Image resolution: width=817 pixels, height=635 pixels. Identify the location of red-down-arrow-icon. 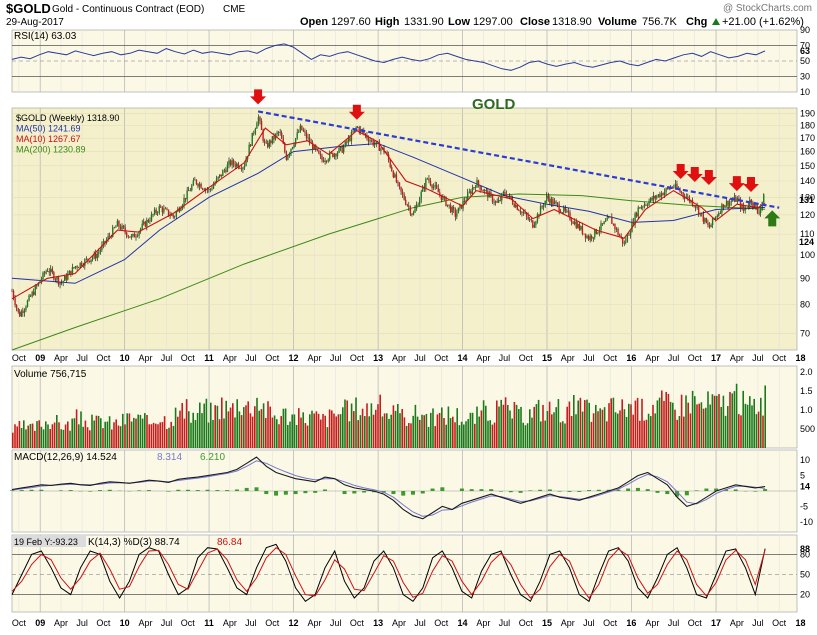
(258, 97).